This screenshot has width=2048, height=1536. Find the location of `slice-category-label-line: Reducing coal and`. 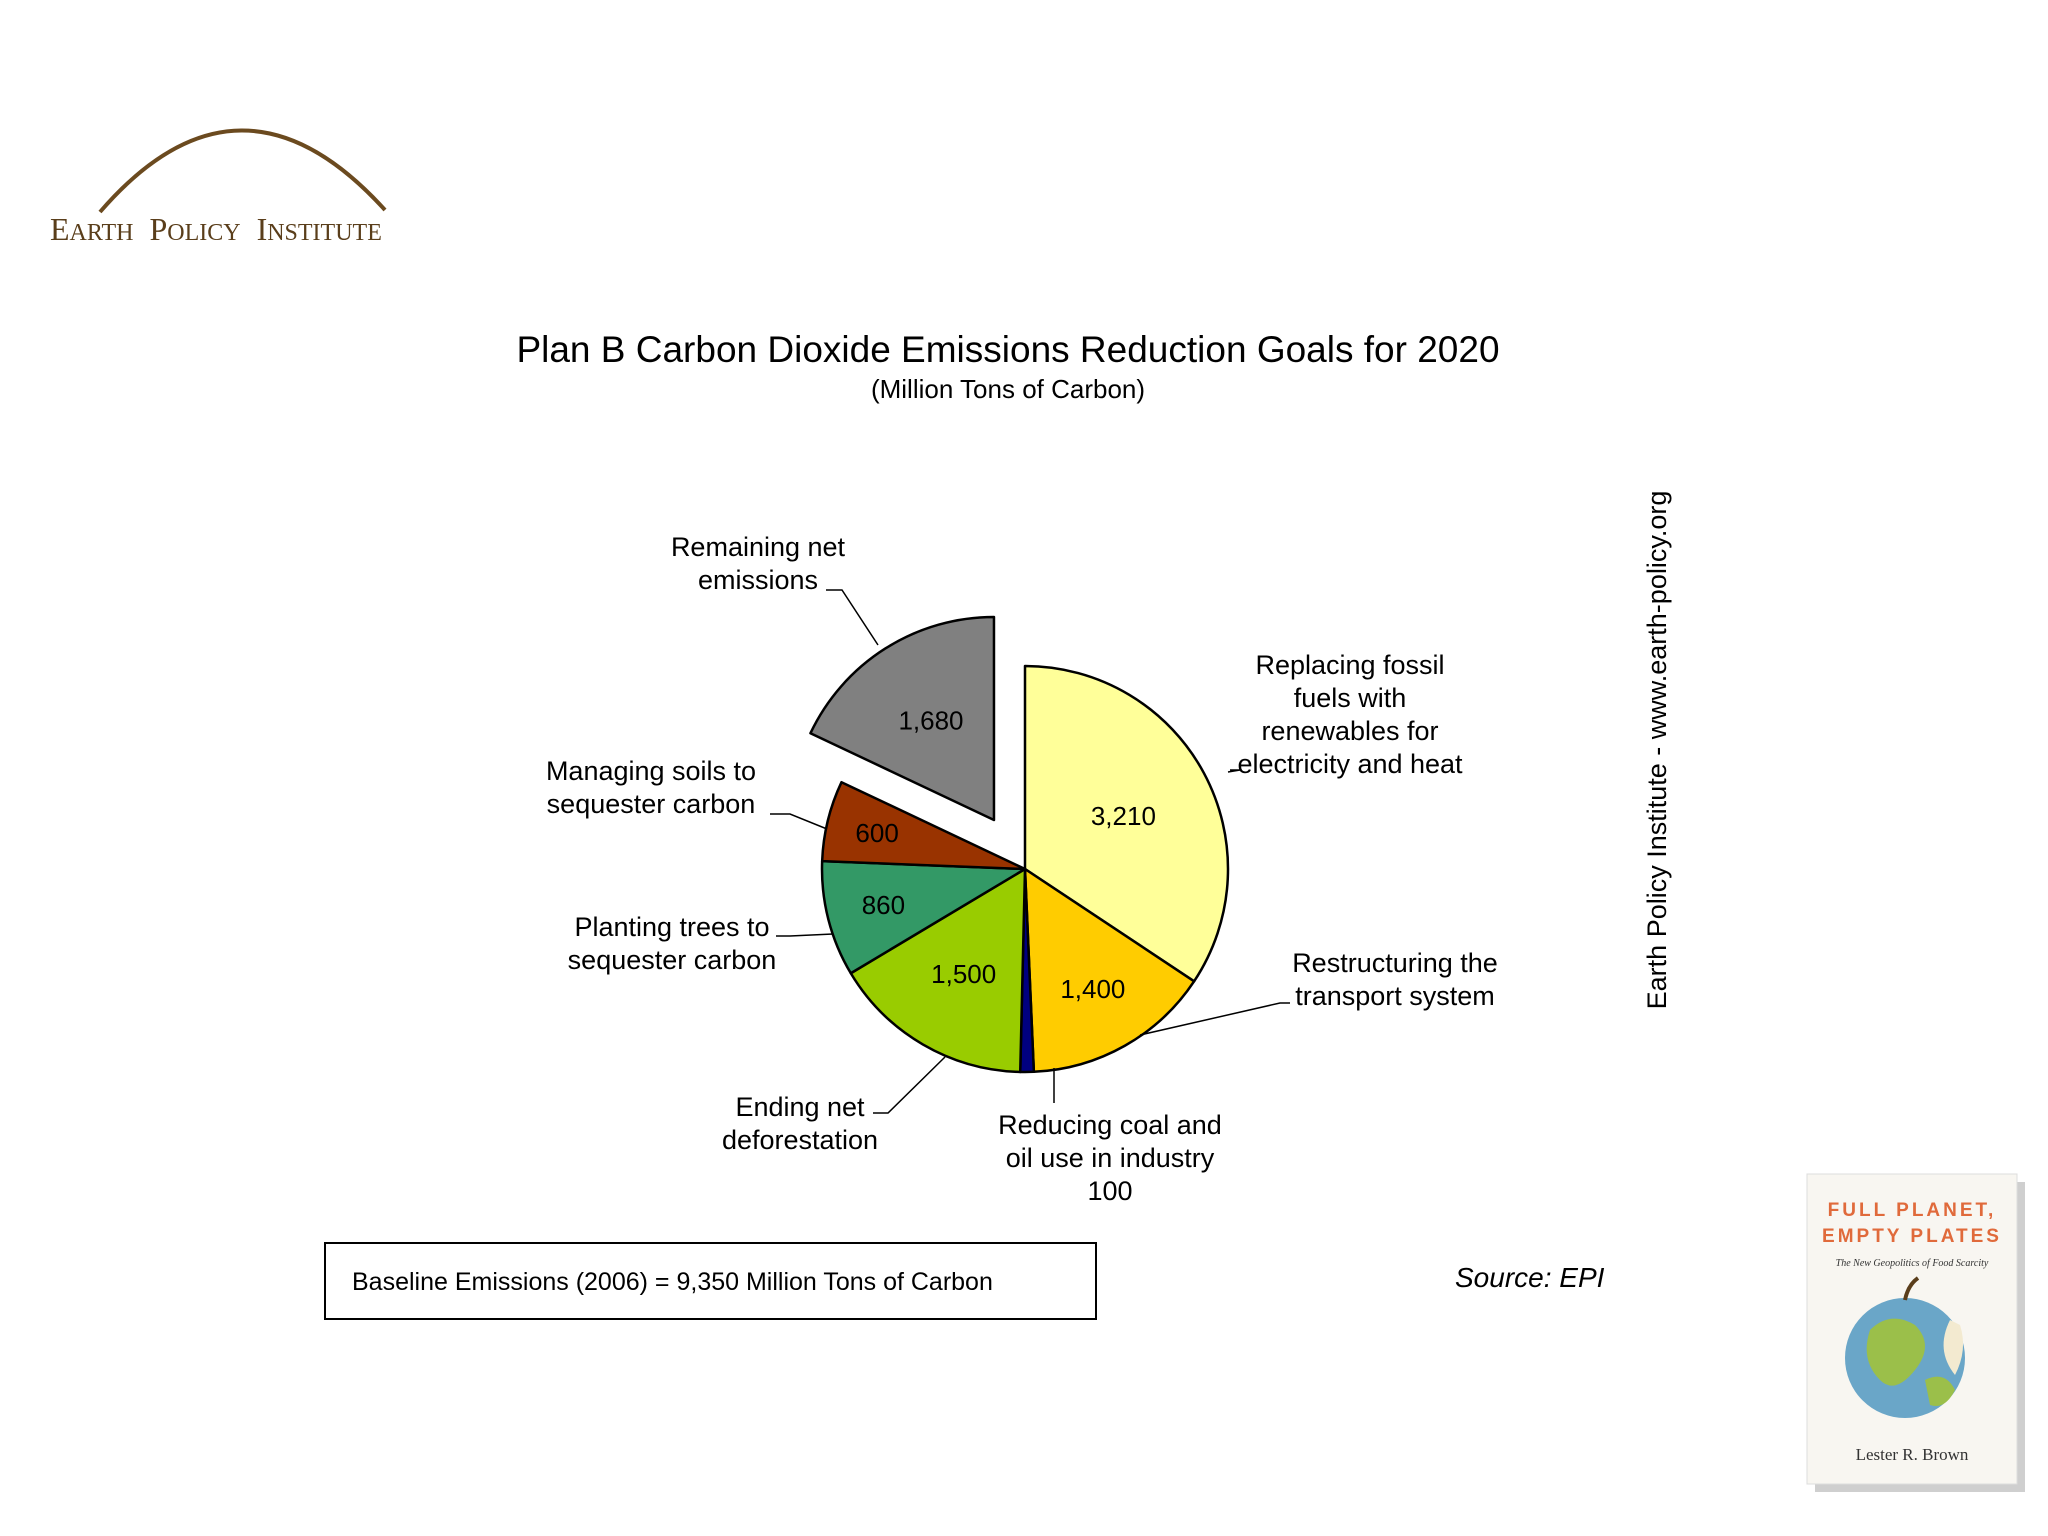

slice-category-label-line: Reducing coal and is located at coordinates (1110, 1125).